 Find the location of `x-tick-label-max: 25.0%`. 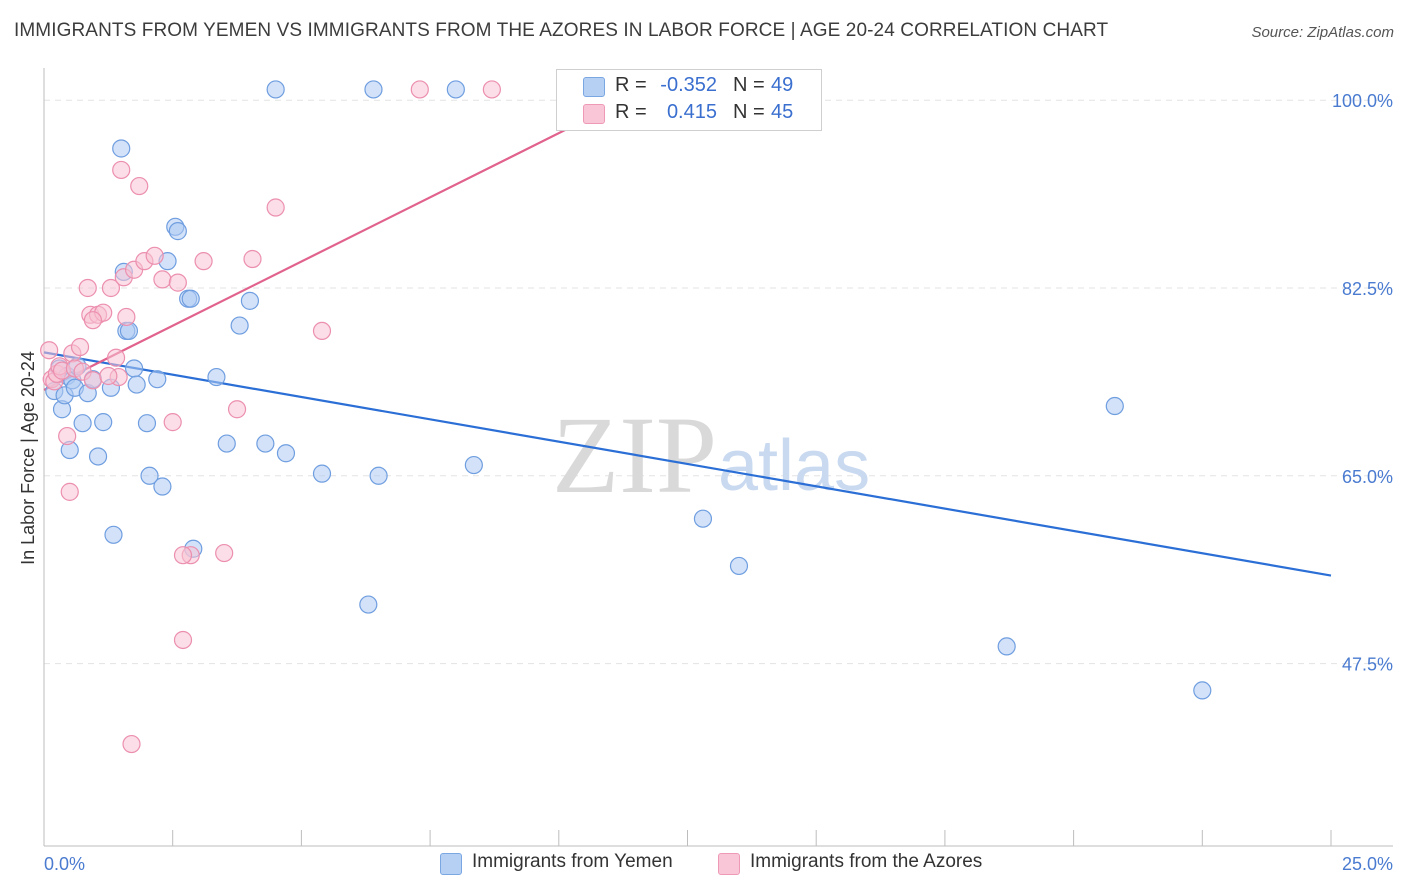

x-tick-label-max: 25.0% is located at coordinates (1367, 864).